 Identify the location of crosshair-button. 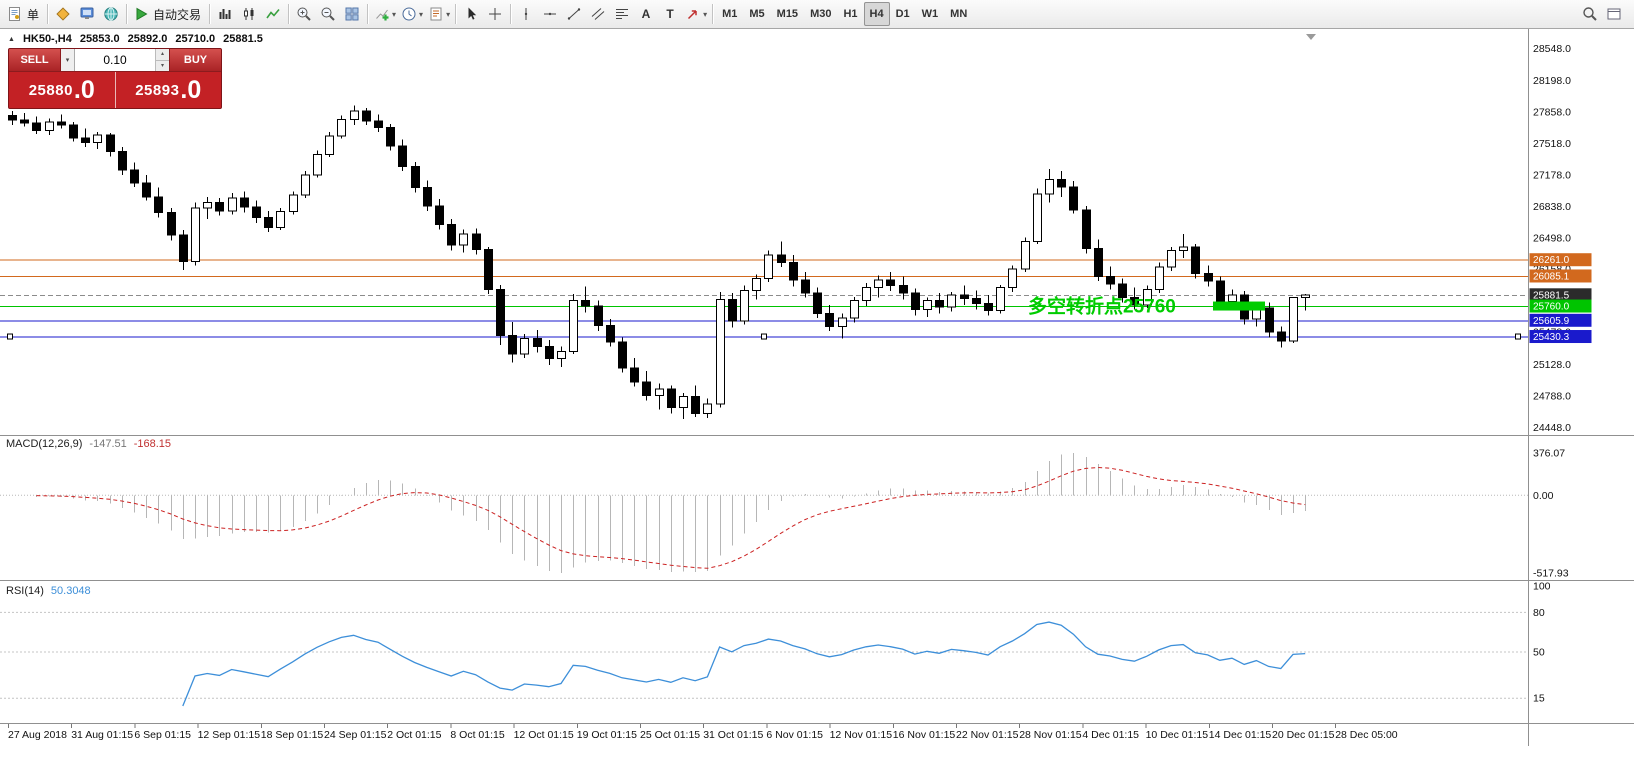
(495, 14).